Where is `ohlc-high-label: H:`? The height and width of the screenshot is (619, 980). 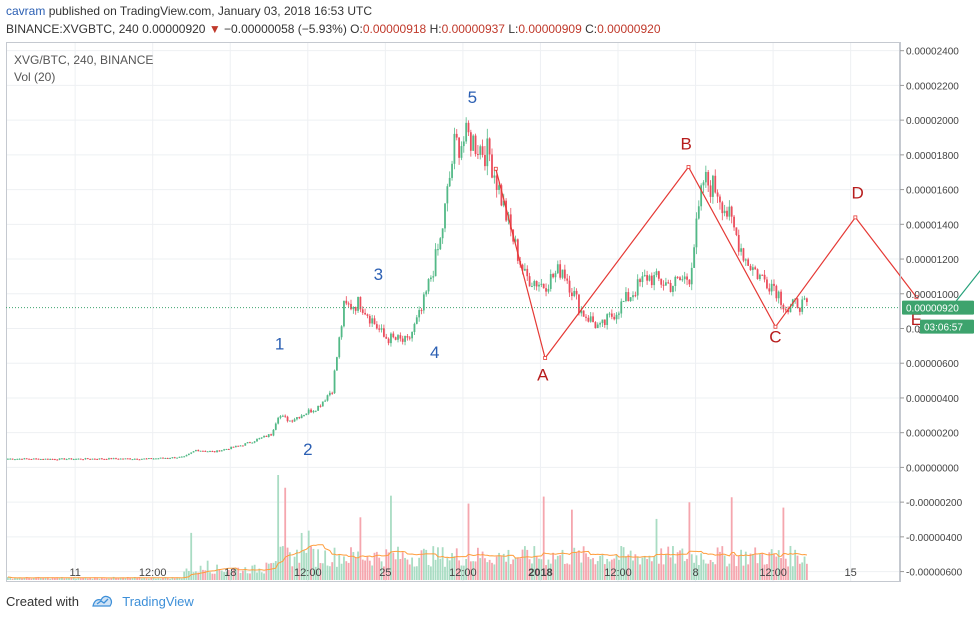
ohlc-high-label: H: is located at coordinates (435, 29).